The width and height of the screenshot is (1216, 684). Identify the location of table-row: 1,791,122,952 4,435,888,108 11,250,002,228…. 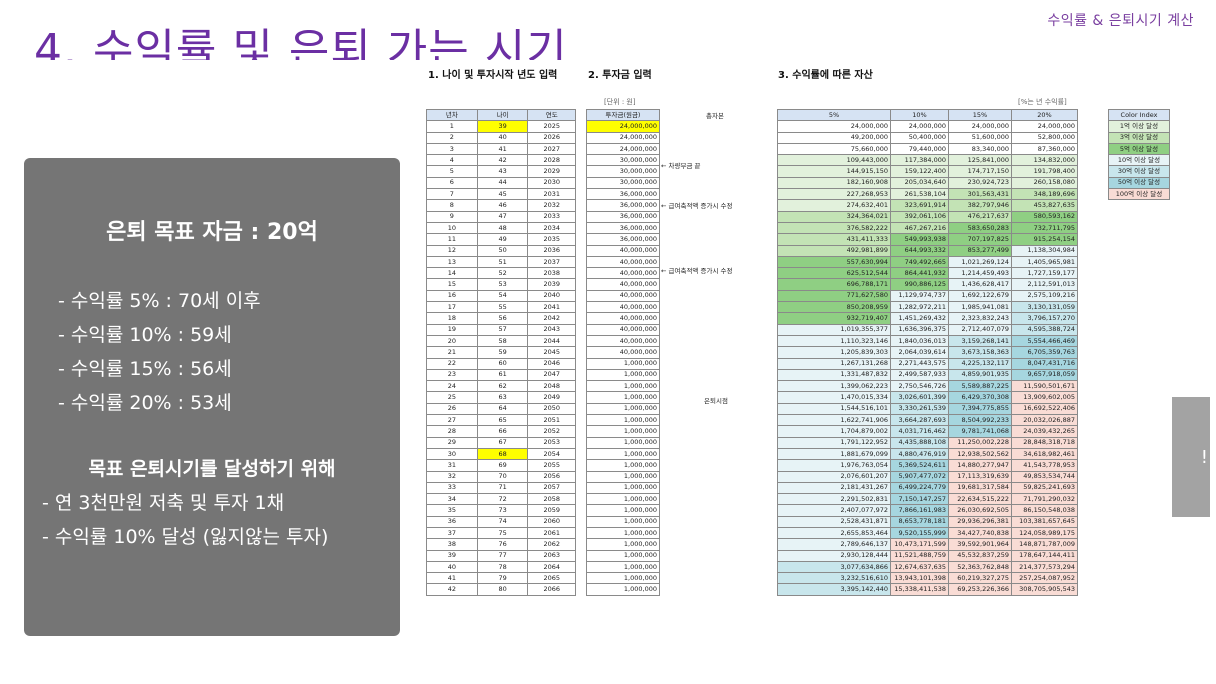
(927, 442).